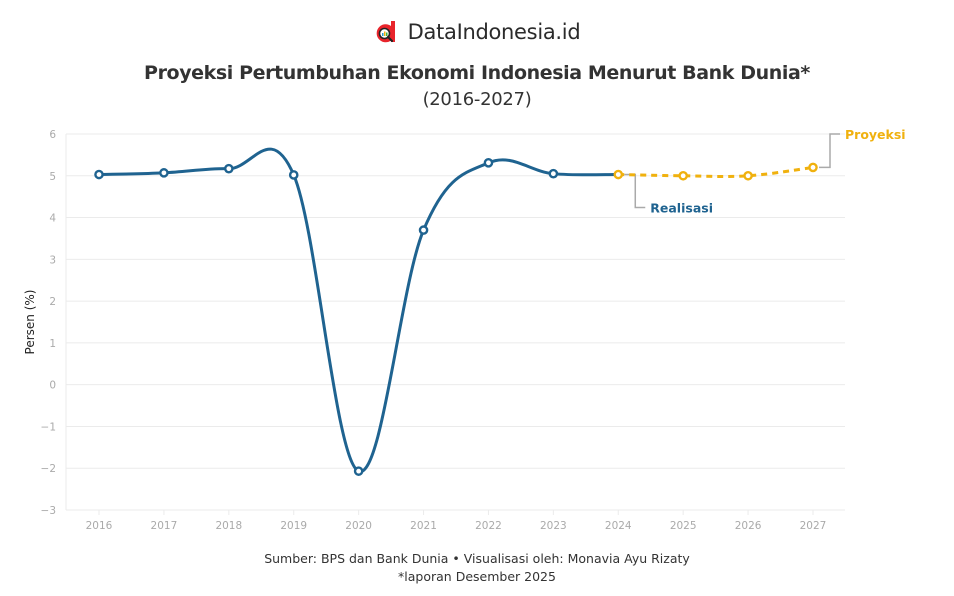  What do you see at coordinates (875, 134) in the screenshot?
I see `annotation-proyeksi: Proyeksi` at bounding box center [875, 134].